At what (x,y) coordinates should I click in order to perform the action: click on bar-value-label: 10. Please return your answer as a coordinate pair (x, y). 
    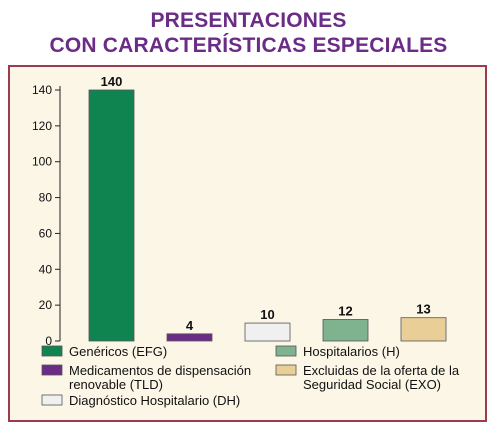
    Looking at the image, I should click on (267, 314).